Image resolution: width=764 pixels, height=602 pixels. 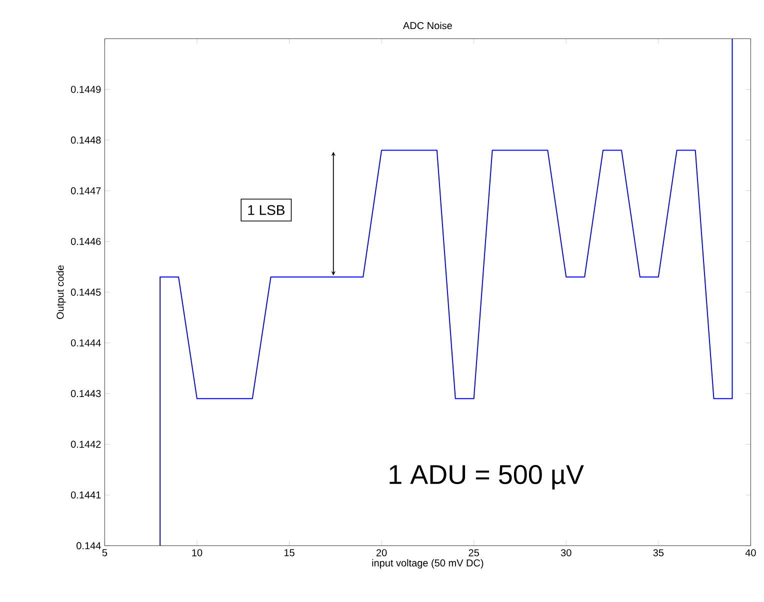 I want to click on y-tick-label: 0.1447, so click(x=85, y=190).